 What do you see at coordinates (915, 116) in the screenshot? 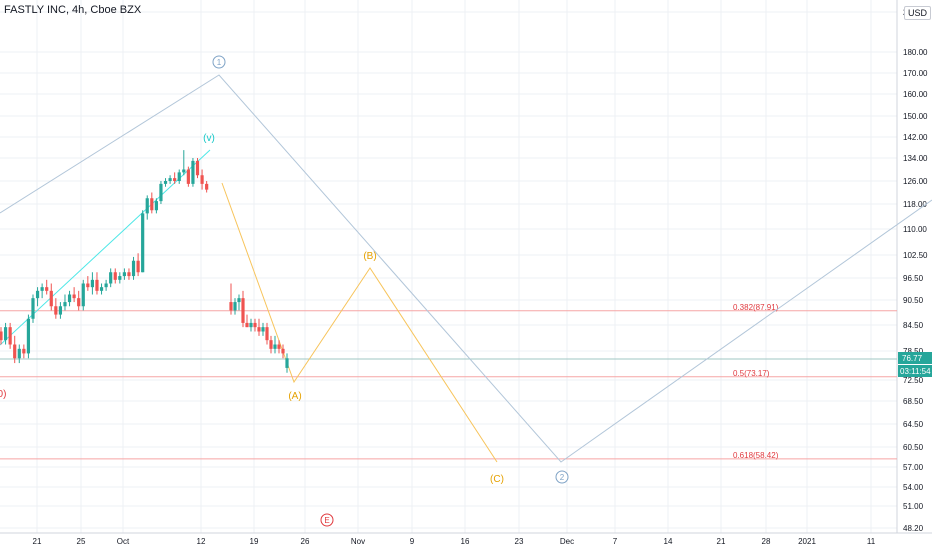
I see `y-tick-label: 150.00` at bounding box center [915, 116].